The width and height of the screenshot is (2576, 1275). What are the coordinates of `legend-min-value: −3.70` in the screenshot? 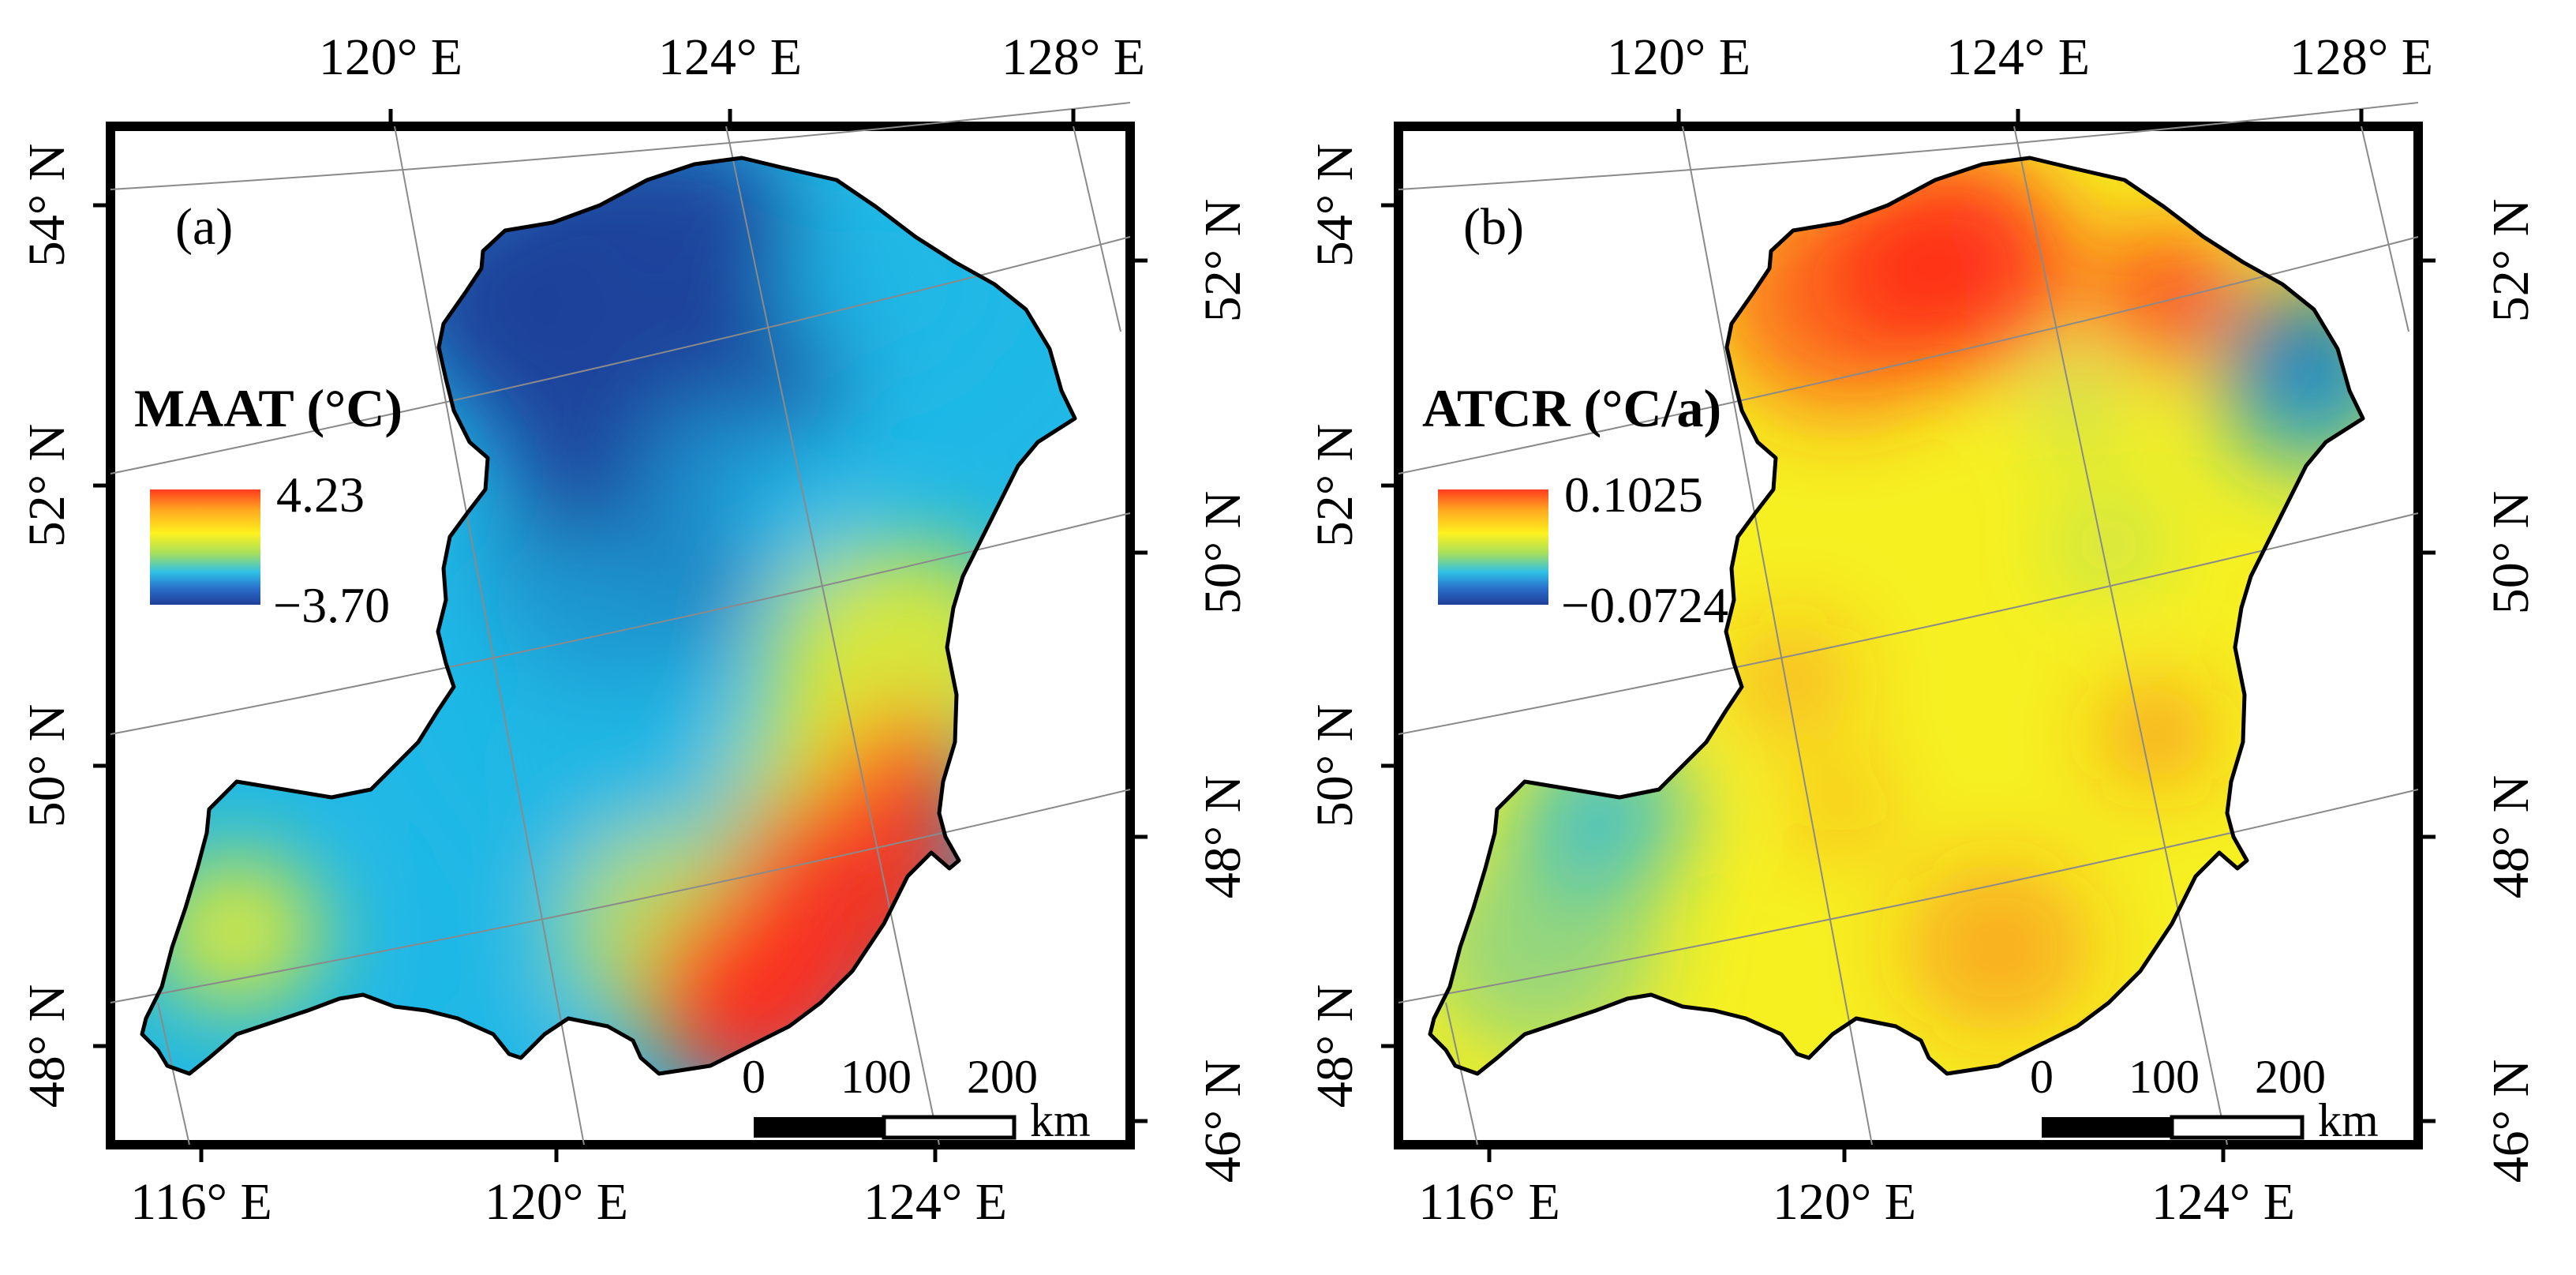 It's located at (332, 605).